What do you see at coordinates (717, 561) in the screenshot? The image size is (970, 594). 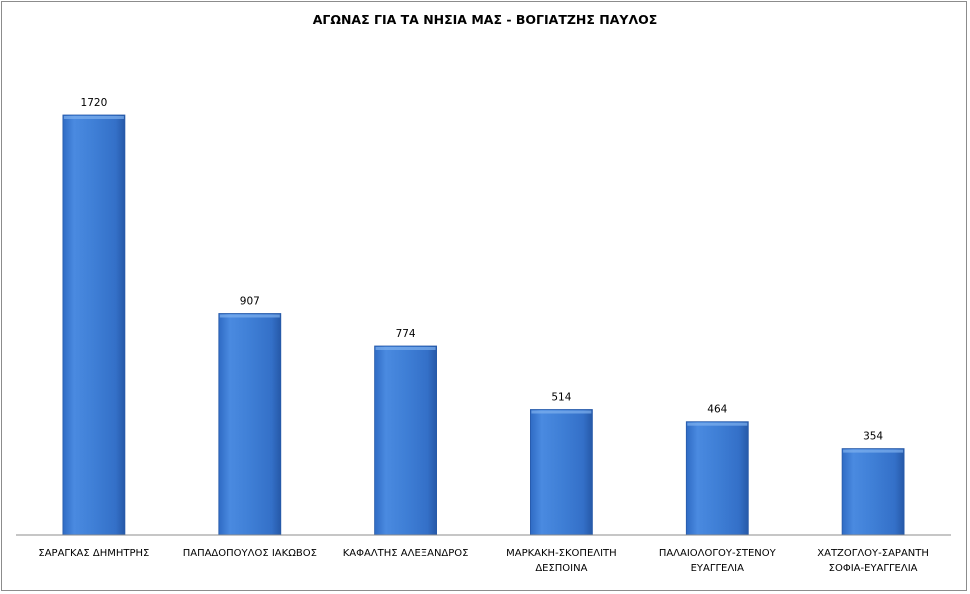 I see `x-tick-label-5: ΠΑΛΑΙΟΛΟΓΟΥ-ΣΤΕΝΟΥ ΕΥΑΓΓΕΛΙΑ` at bounding box center [717, 561].